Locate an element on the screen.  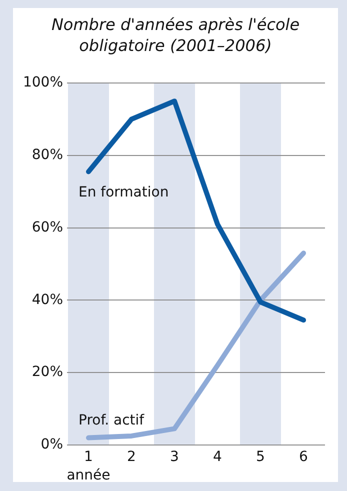
x-tick-label: 4 is located at coordinates (217, 457).